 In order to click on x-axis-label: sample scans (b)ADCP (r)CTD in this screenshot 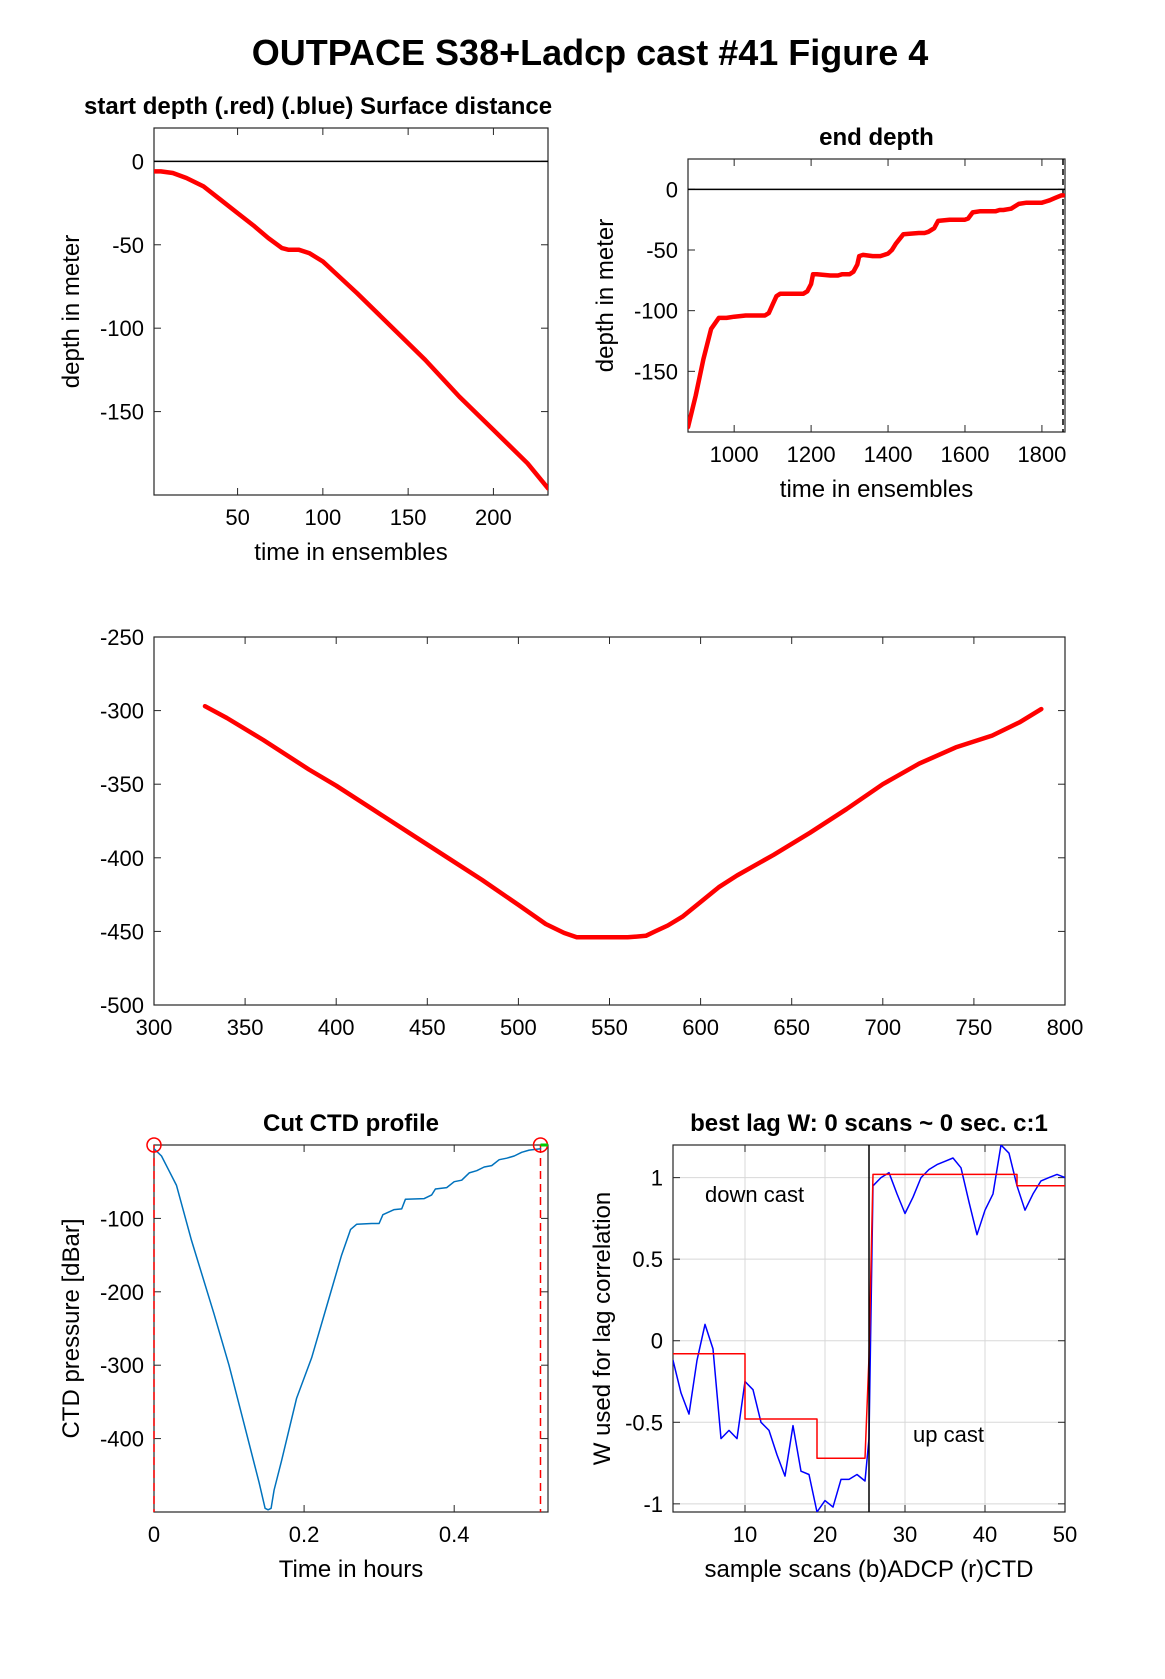, I will do `click(869, 1569)`.